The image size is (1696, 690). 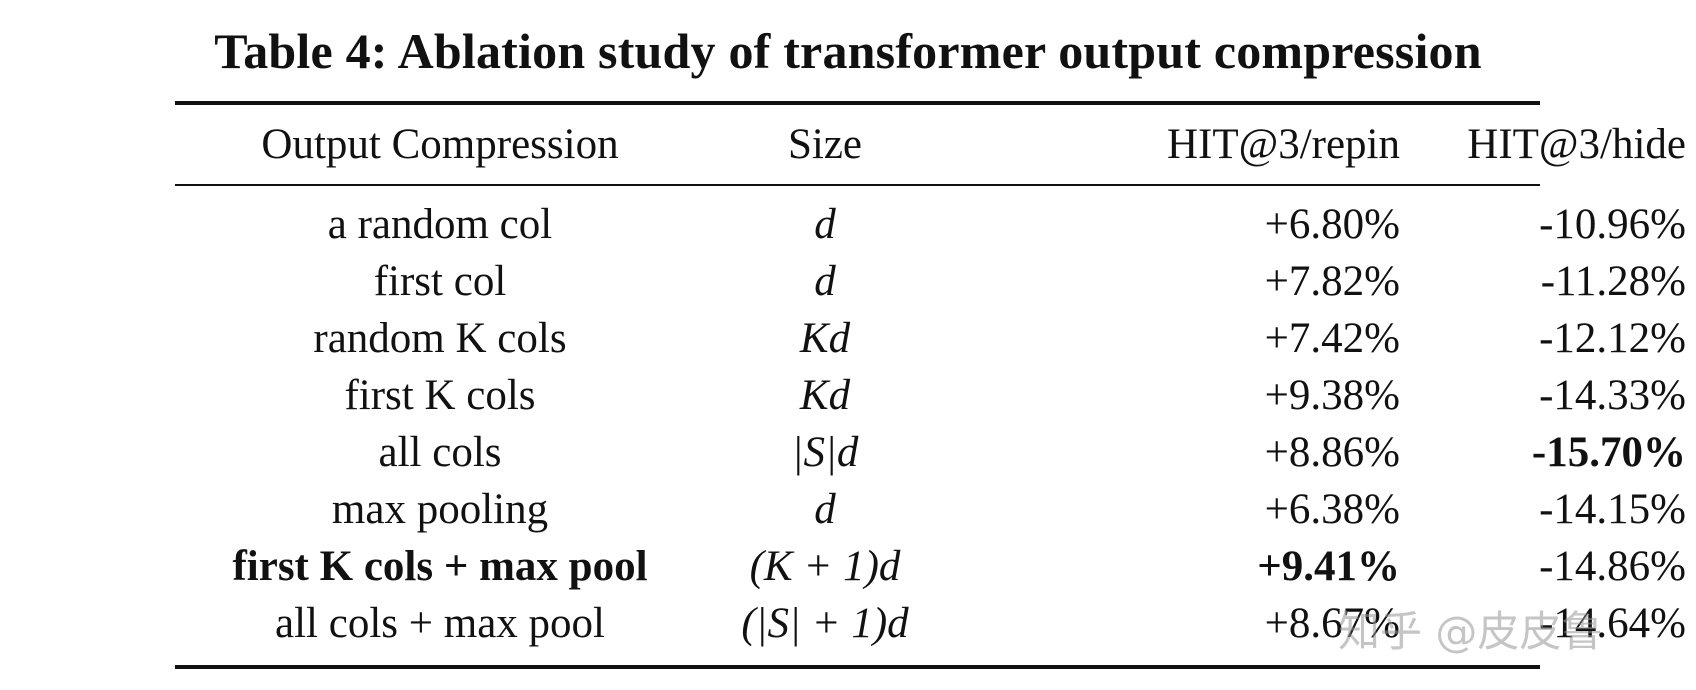 What do you see at coordinates (930, 225) in the screenshot?
I see `table-row: a random col d +6.80% -10.96%` at bounding box center [930, 225].